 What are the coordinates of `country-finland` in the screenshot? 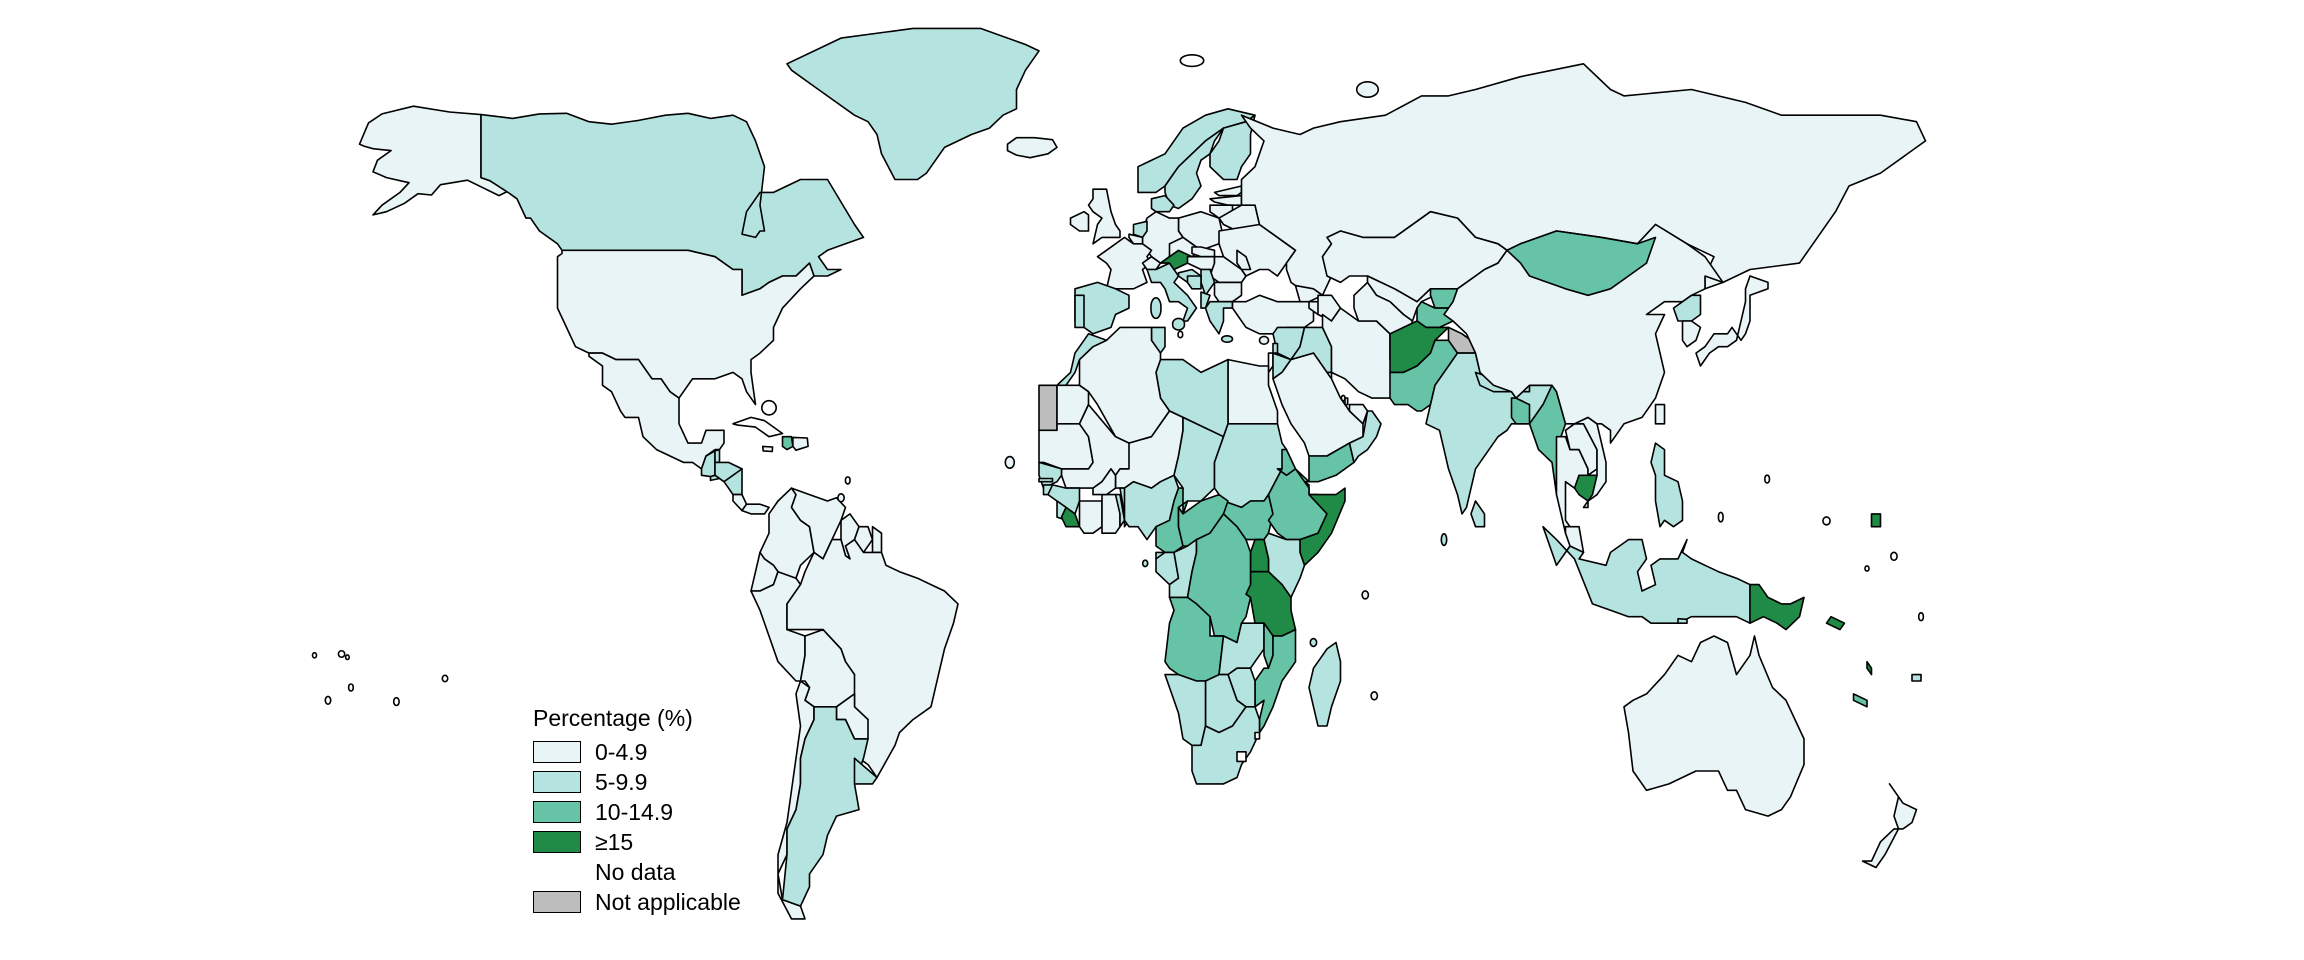 It's located at (1232, 147).